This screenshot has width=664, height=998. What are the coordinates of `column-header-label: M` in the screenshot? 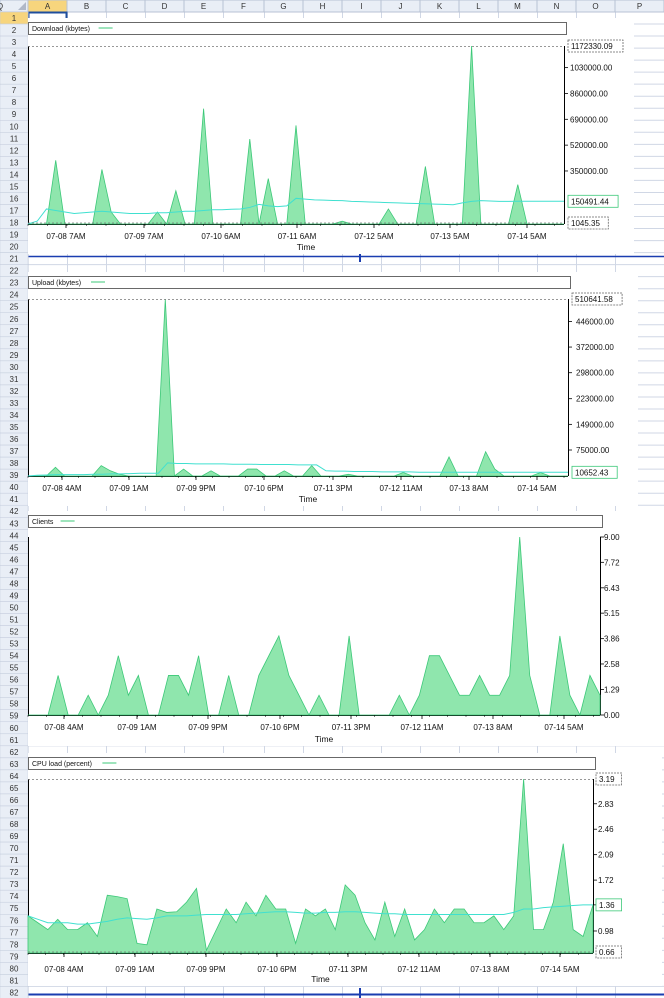 It's located at (517, 6).